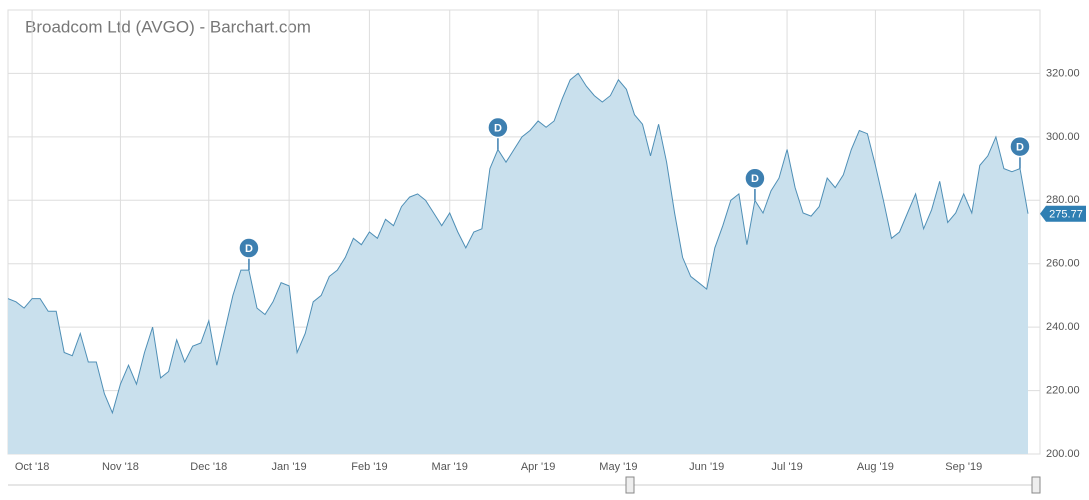 This screenshot has height=500, width=1089. I want to click on x-tick-label: Aug '19, so click(875, 467).